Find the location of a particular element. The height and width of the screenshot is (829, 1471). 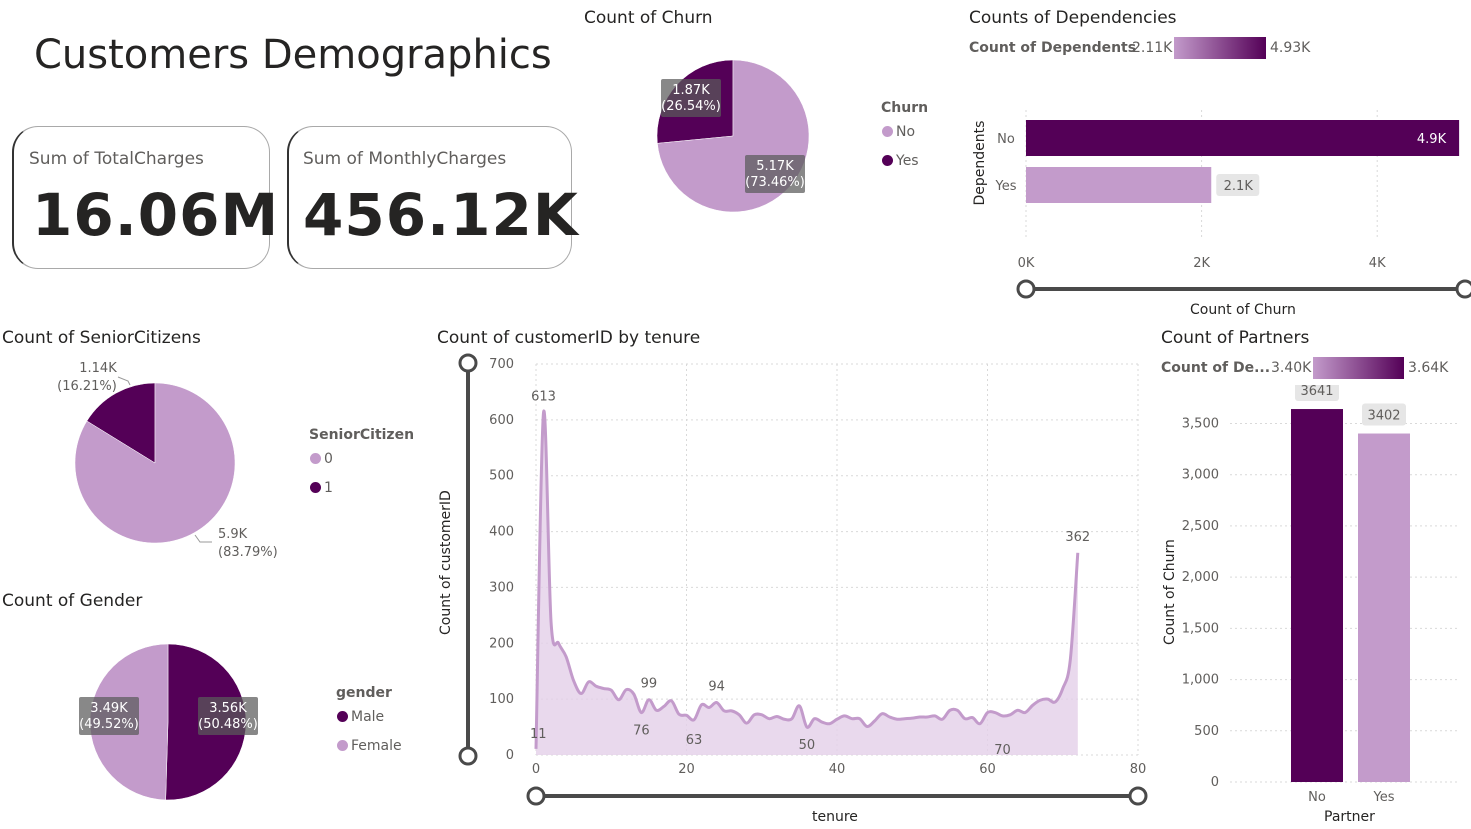

churn-legend-title: Churn is located at coordinates (905, 108).